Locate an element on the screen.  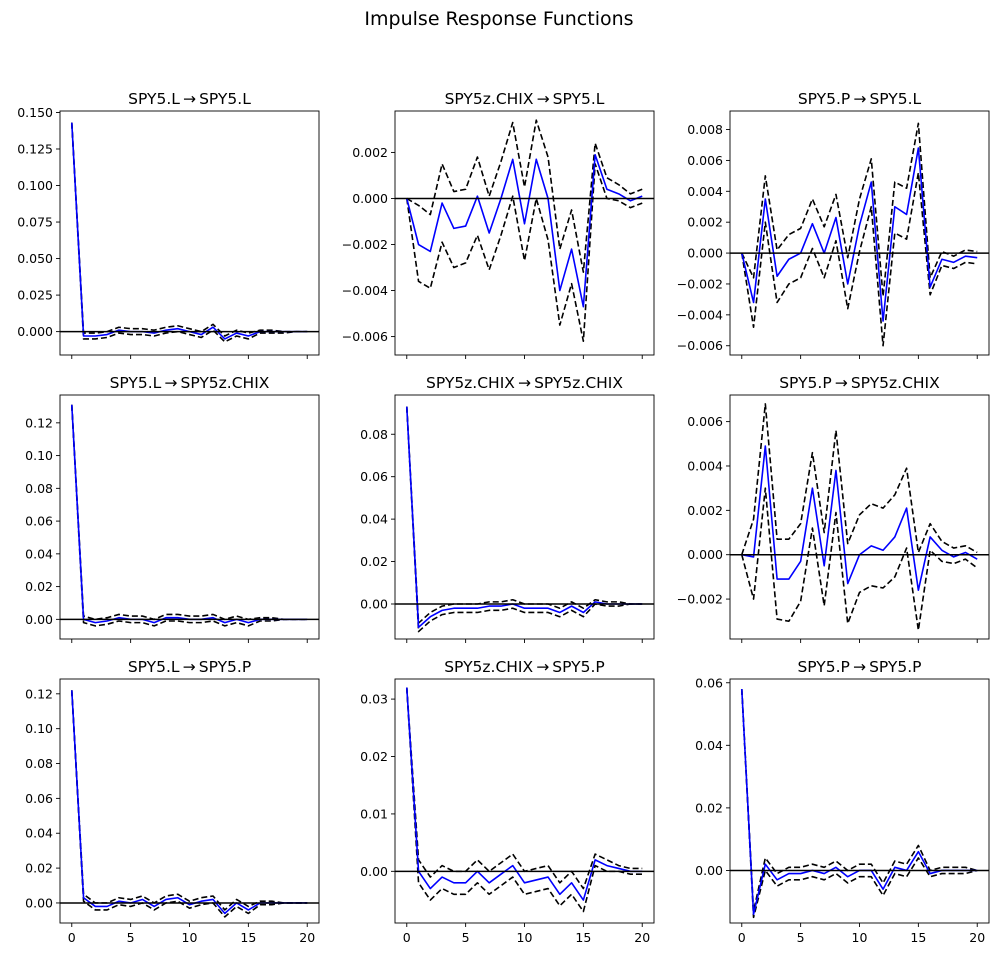
y-tick-label: 0.008 is located at coordinates (705, 129).